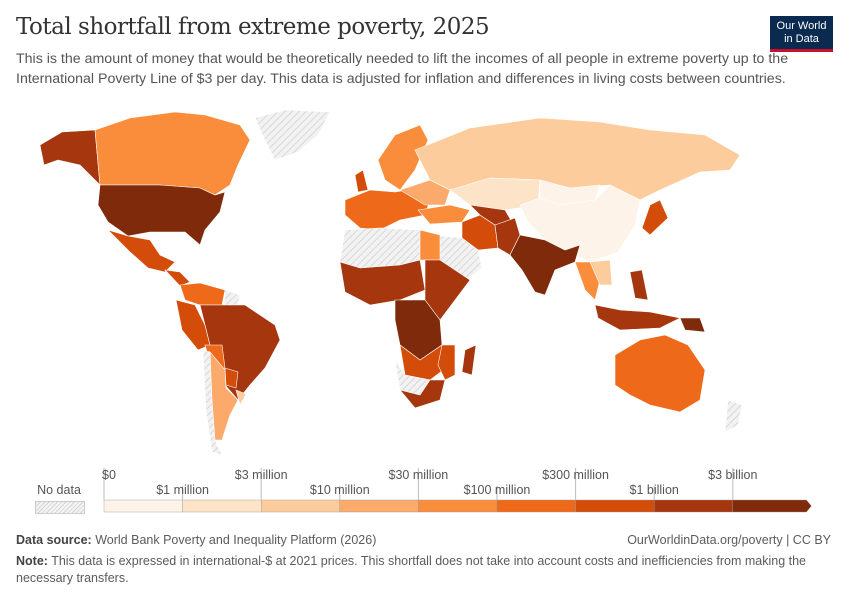 The image size is (850, 600). Describe the element at coordinates (361, 181) in the screenshot. I see `uk` at that location.